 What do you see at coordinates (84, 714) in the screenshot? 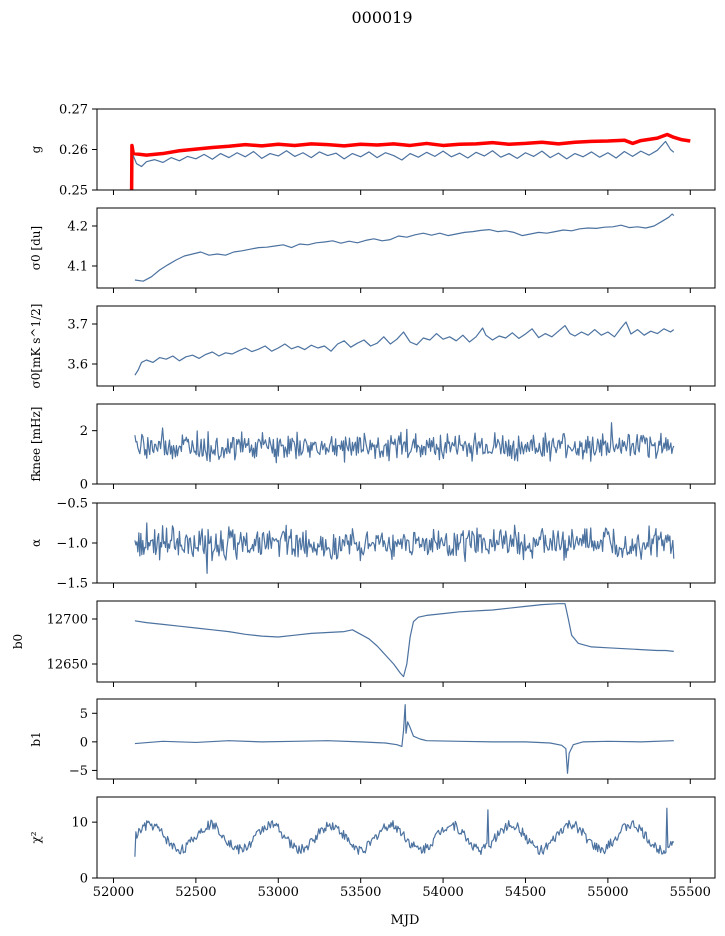
I see `y-tick-label: 5` at bounding box center [84, 714].